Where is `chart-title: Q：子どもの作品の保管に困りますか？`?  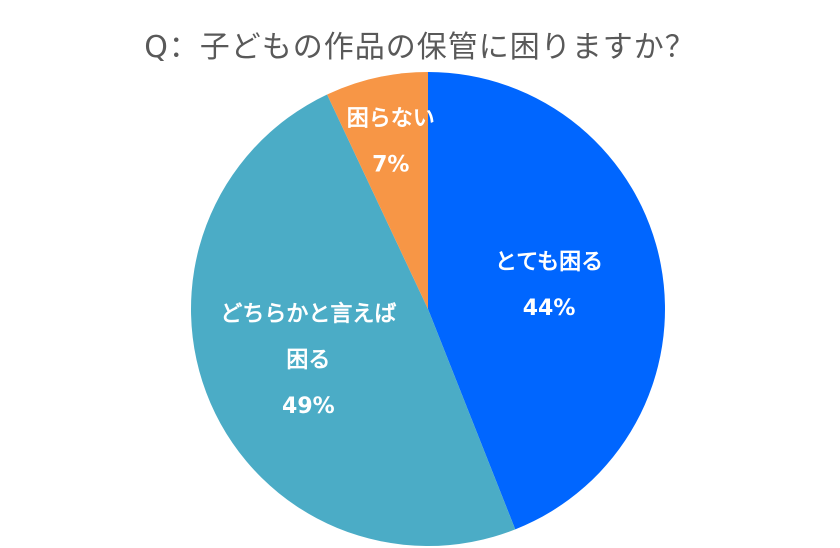
chart-title: Q：子どもの作品の保管に困りますか？ is located at coordinates (420, 47).